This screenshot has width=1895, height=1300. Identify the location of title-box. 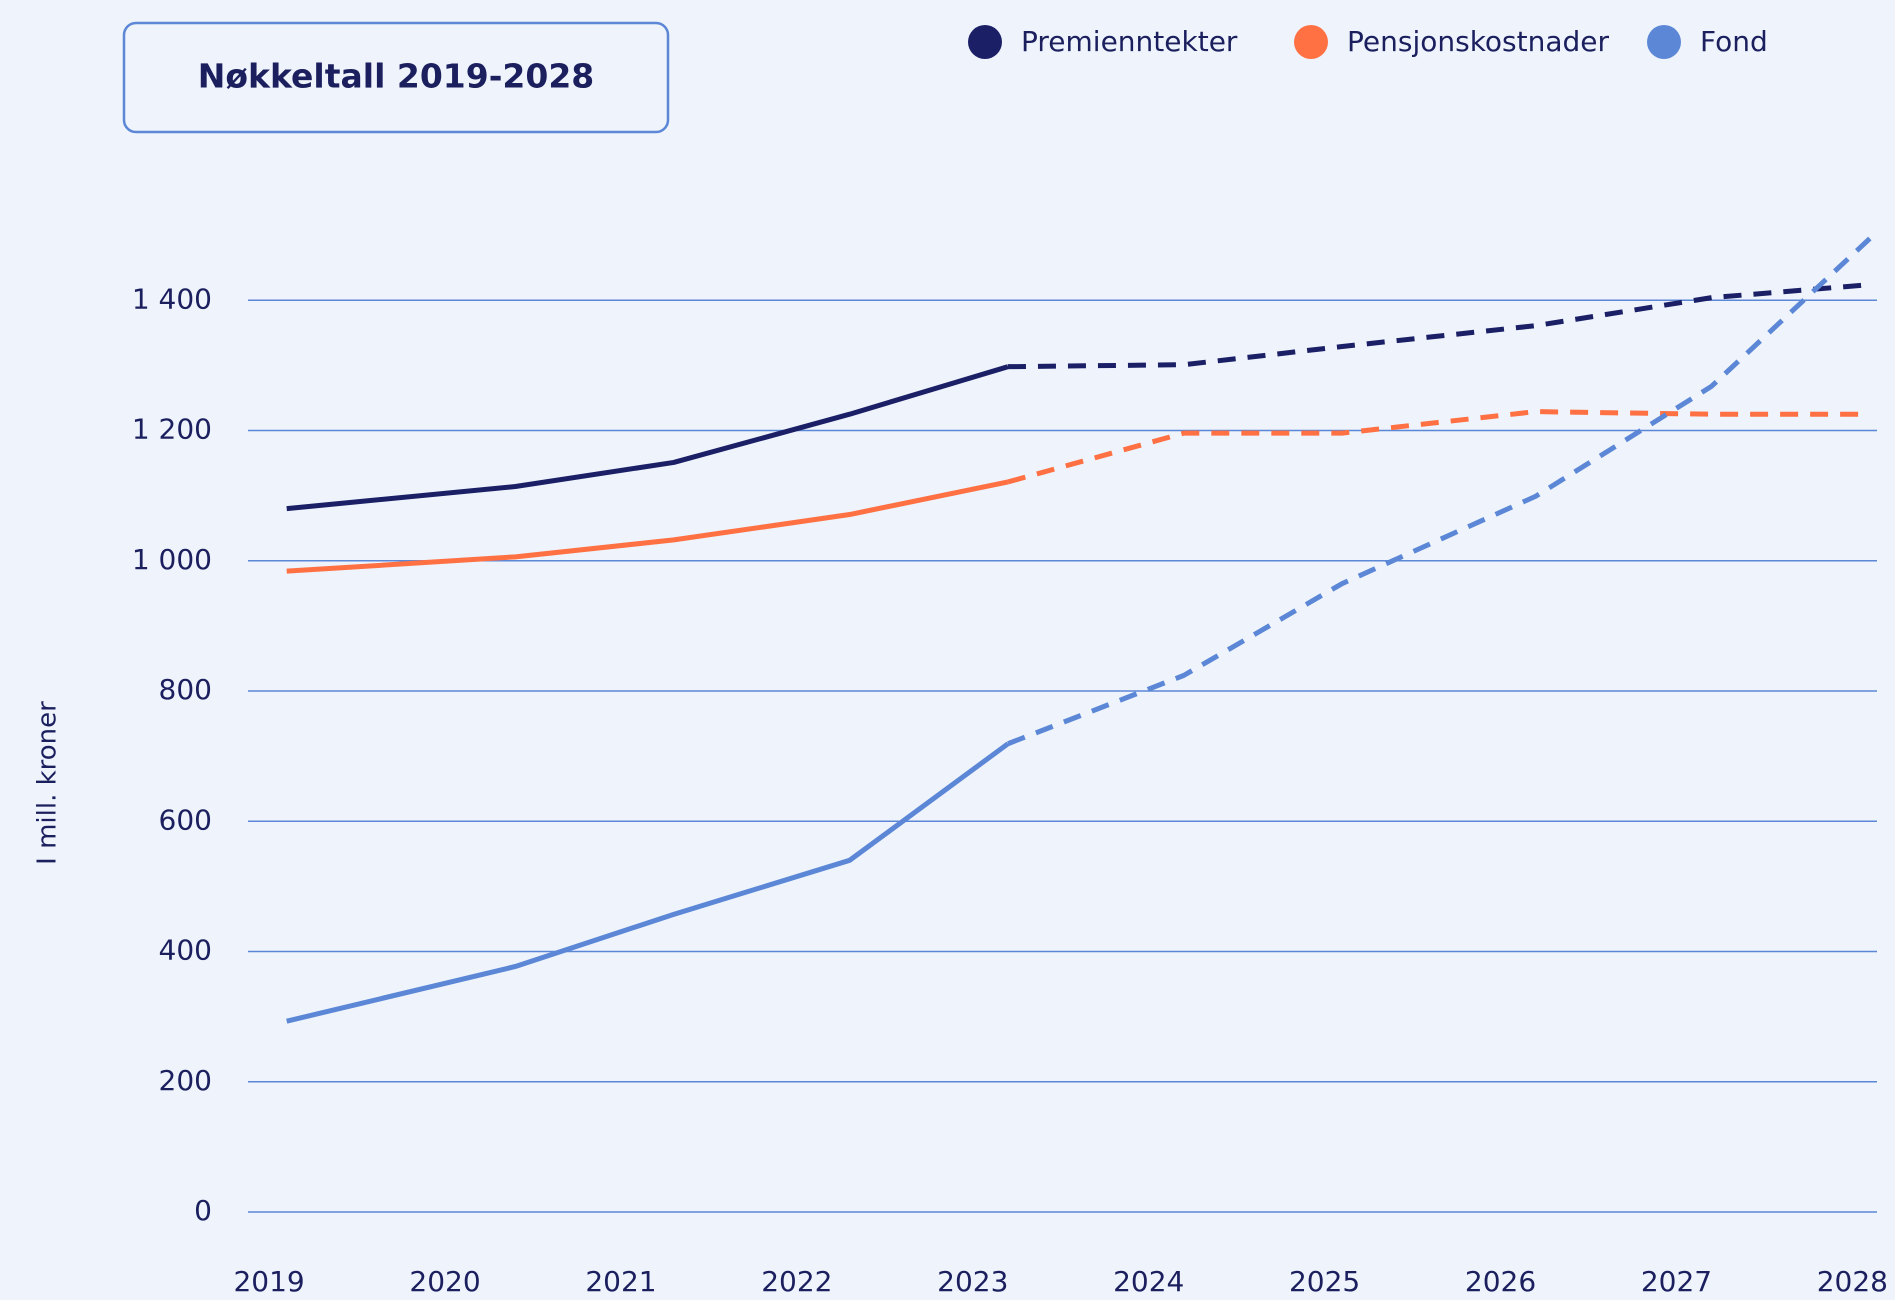
(396, 77).